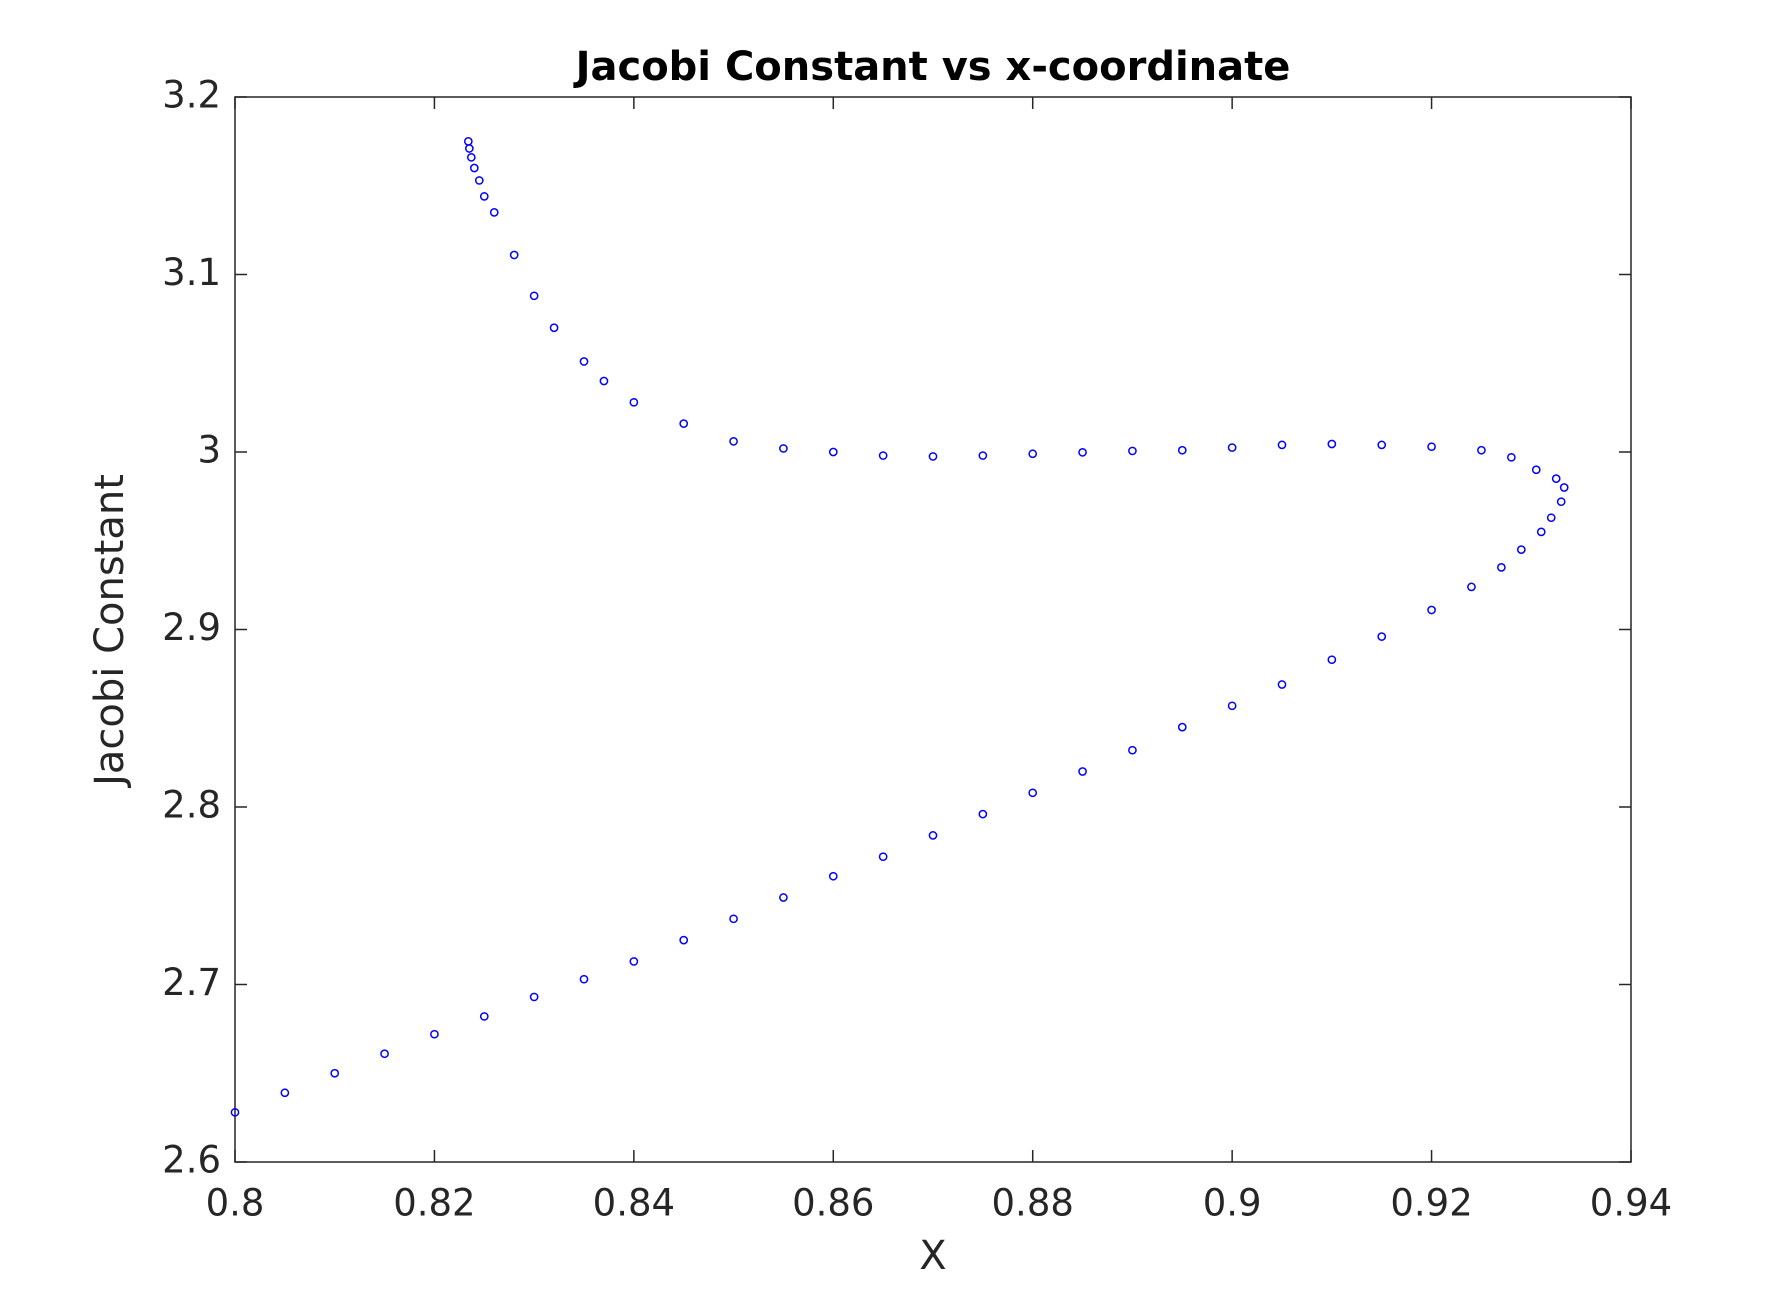 Image resolution: width=1781 pixels, height=1313 pixels. What do you see at coordinates (110, 631) in the screenshot?
I see `y-axis-label: Jacobi Constant` at bounding box center [110, 631].